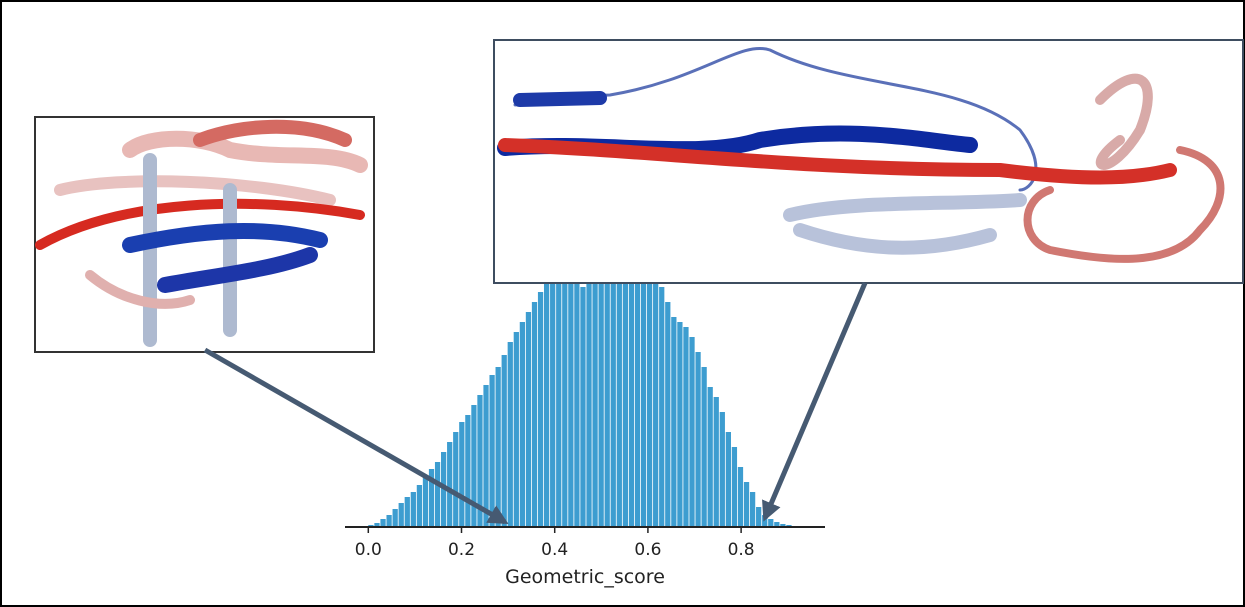 This screenshot has width=1245, height=607. I want to click on x-tick-label: 0.6, so click(647, 550).